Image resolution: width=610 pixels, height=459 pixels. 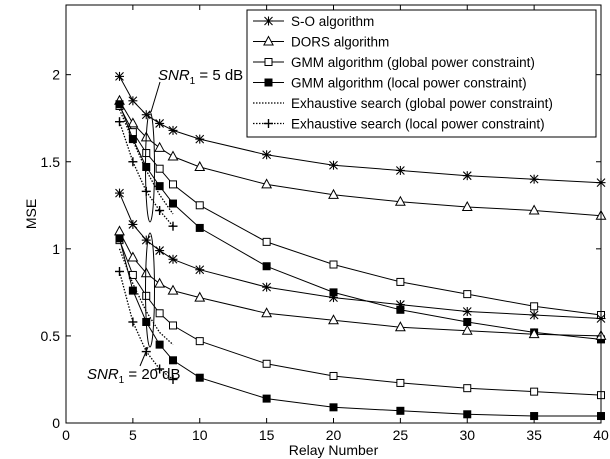 I want to click on annotation-snr-20db-rest: = 20 dB, so click(x=152, y=374).